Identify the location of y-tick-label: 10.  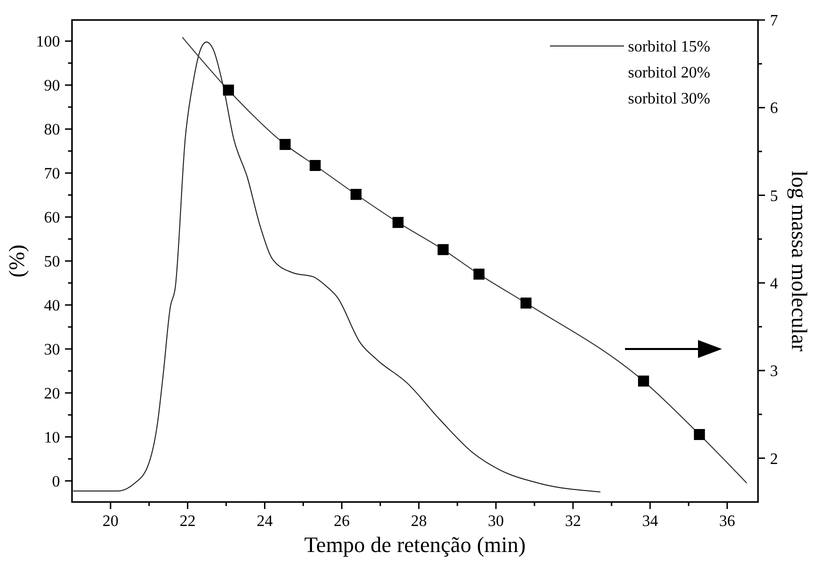
(52, 438).